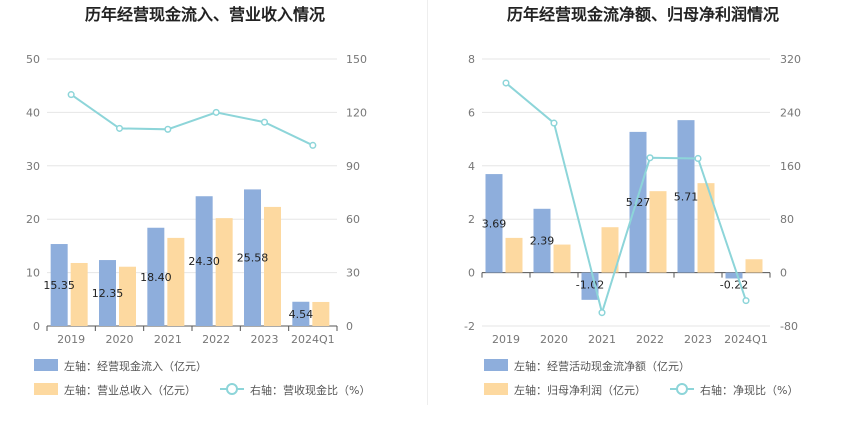  What do you see at coordinates (790, 59) in the screenshot?
I see `y-right-tick-label: 320` at bounding box center [790, 59].